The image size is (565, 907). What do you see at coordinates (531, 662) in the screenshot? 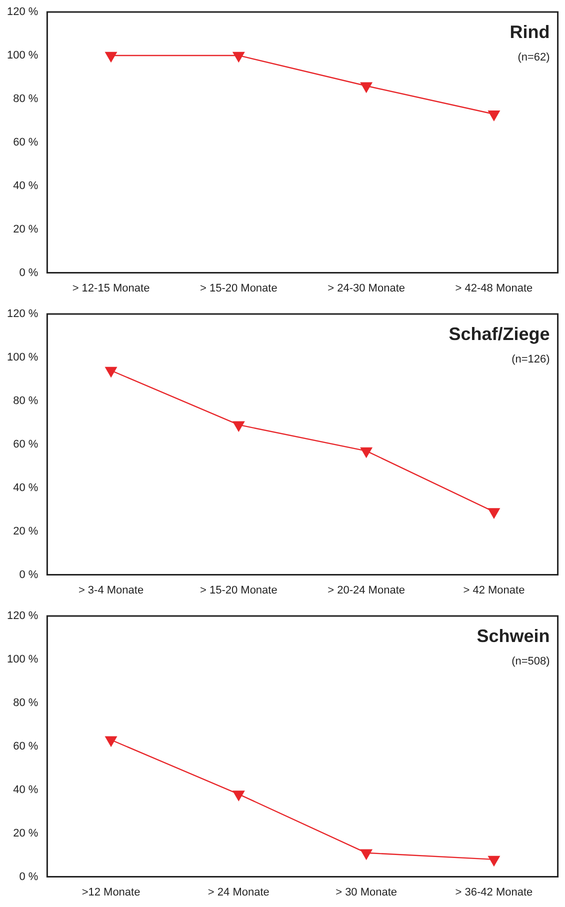
I see `text: (n=508)` at bounding box center [531, 662].